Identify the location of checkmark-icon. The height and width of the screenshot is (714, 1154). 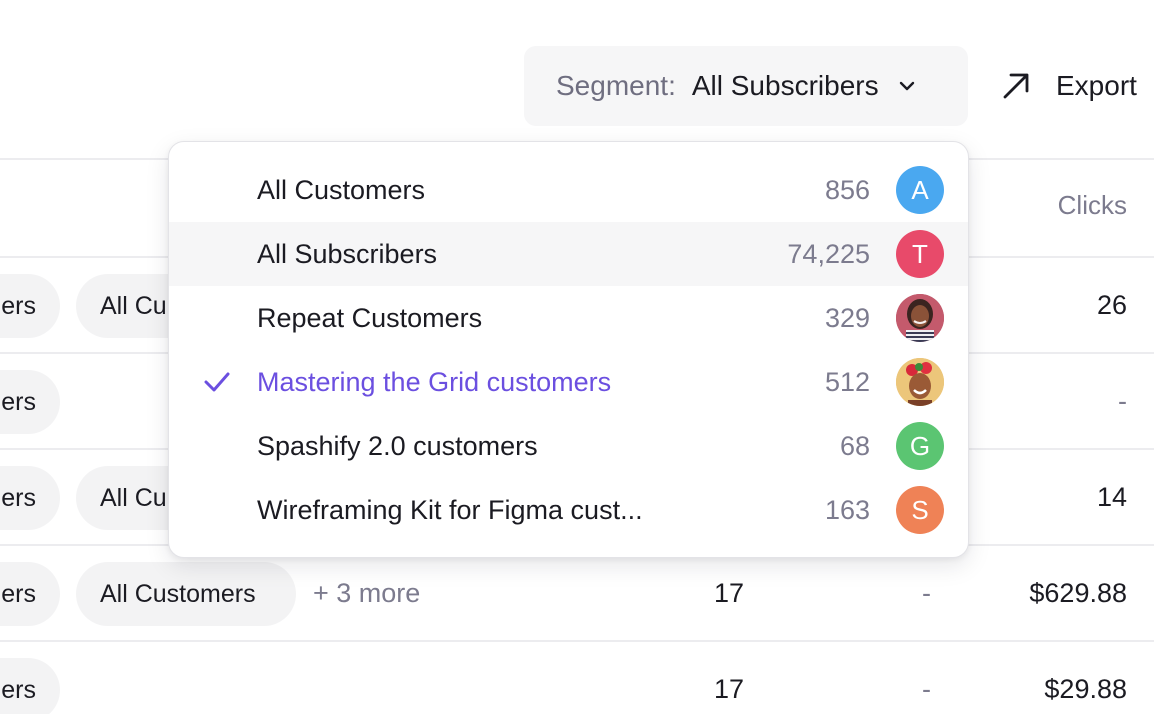
(217, 382).